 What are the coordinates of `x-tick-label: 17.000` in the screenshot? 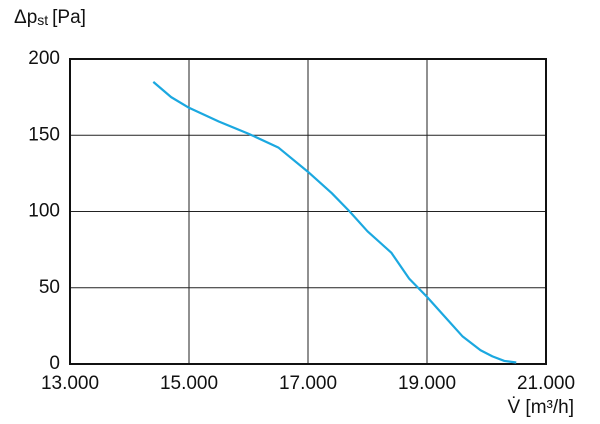 It's located at (308, 383).